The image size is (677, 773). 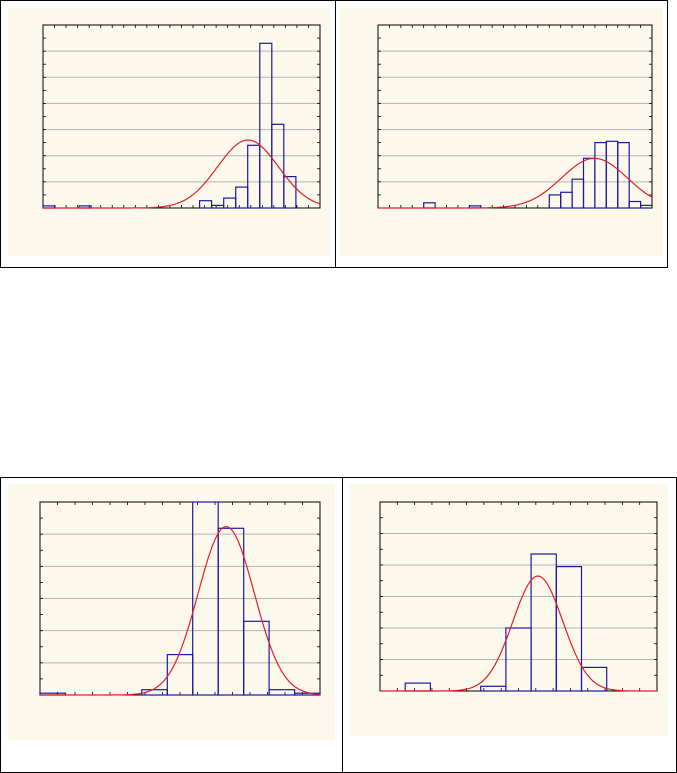 I want to click on normal-curve-bottom-right, so click(x=518, y=633).